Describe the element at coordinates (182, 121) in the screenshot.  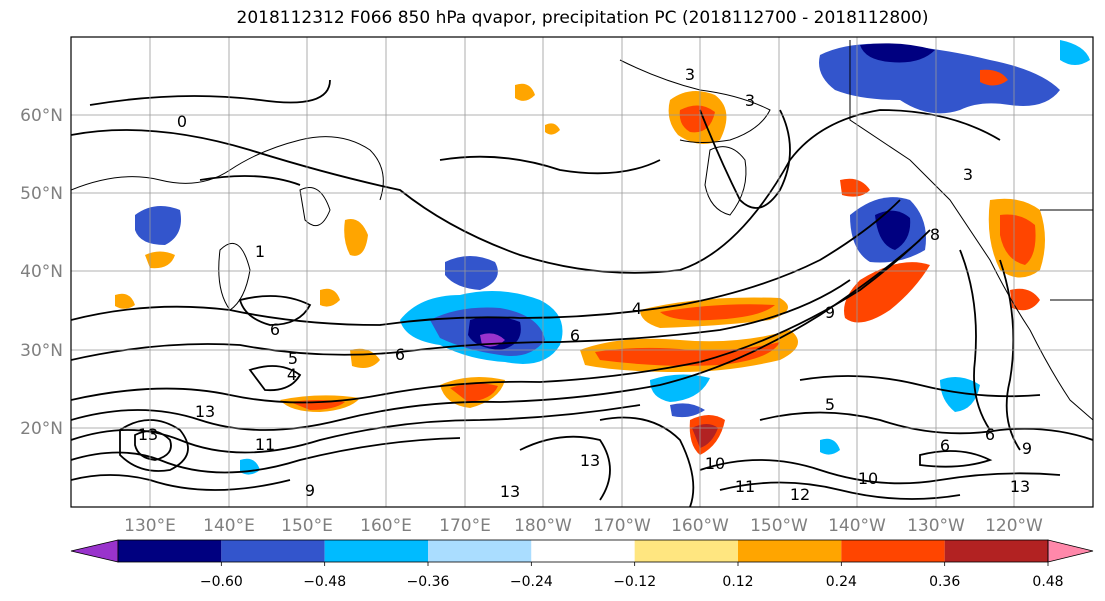
I see `contour-label: 0` at that location.